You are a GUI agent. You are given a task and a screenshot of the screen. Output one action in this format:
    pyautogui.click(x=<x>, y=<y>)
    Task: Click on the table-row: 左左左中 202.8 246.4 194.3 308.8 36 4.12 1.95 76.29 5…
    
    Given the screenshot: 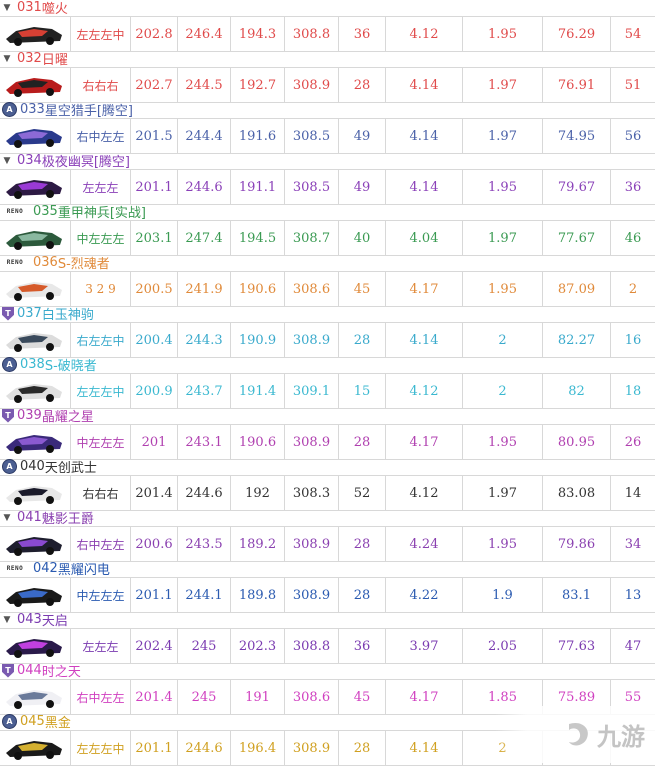 What is the action you would take?
    pyautogui.click(x=327, y=34)
    